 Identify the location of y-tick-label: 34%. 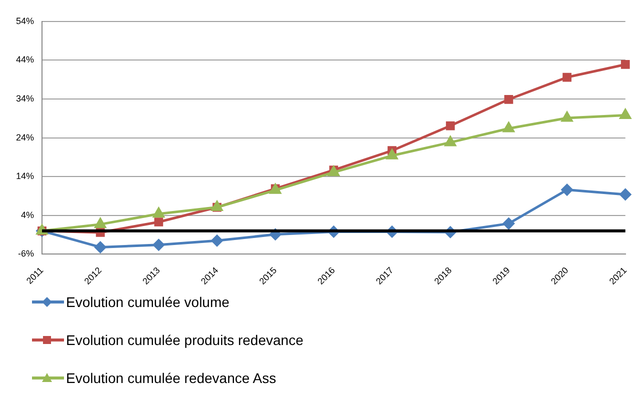
(25, 98).